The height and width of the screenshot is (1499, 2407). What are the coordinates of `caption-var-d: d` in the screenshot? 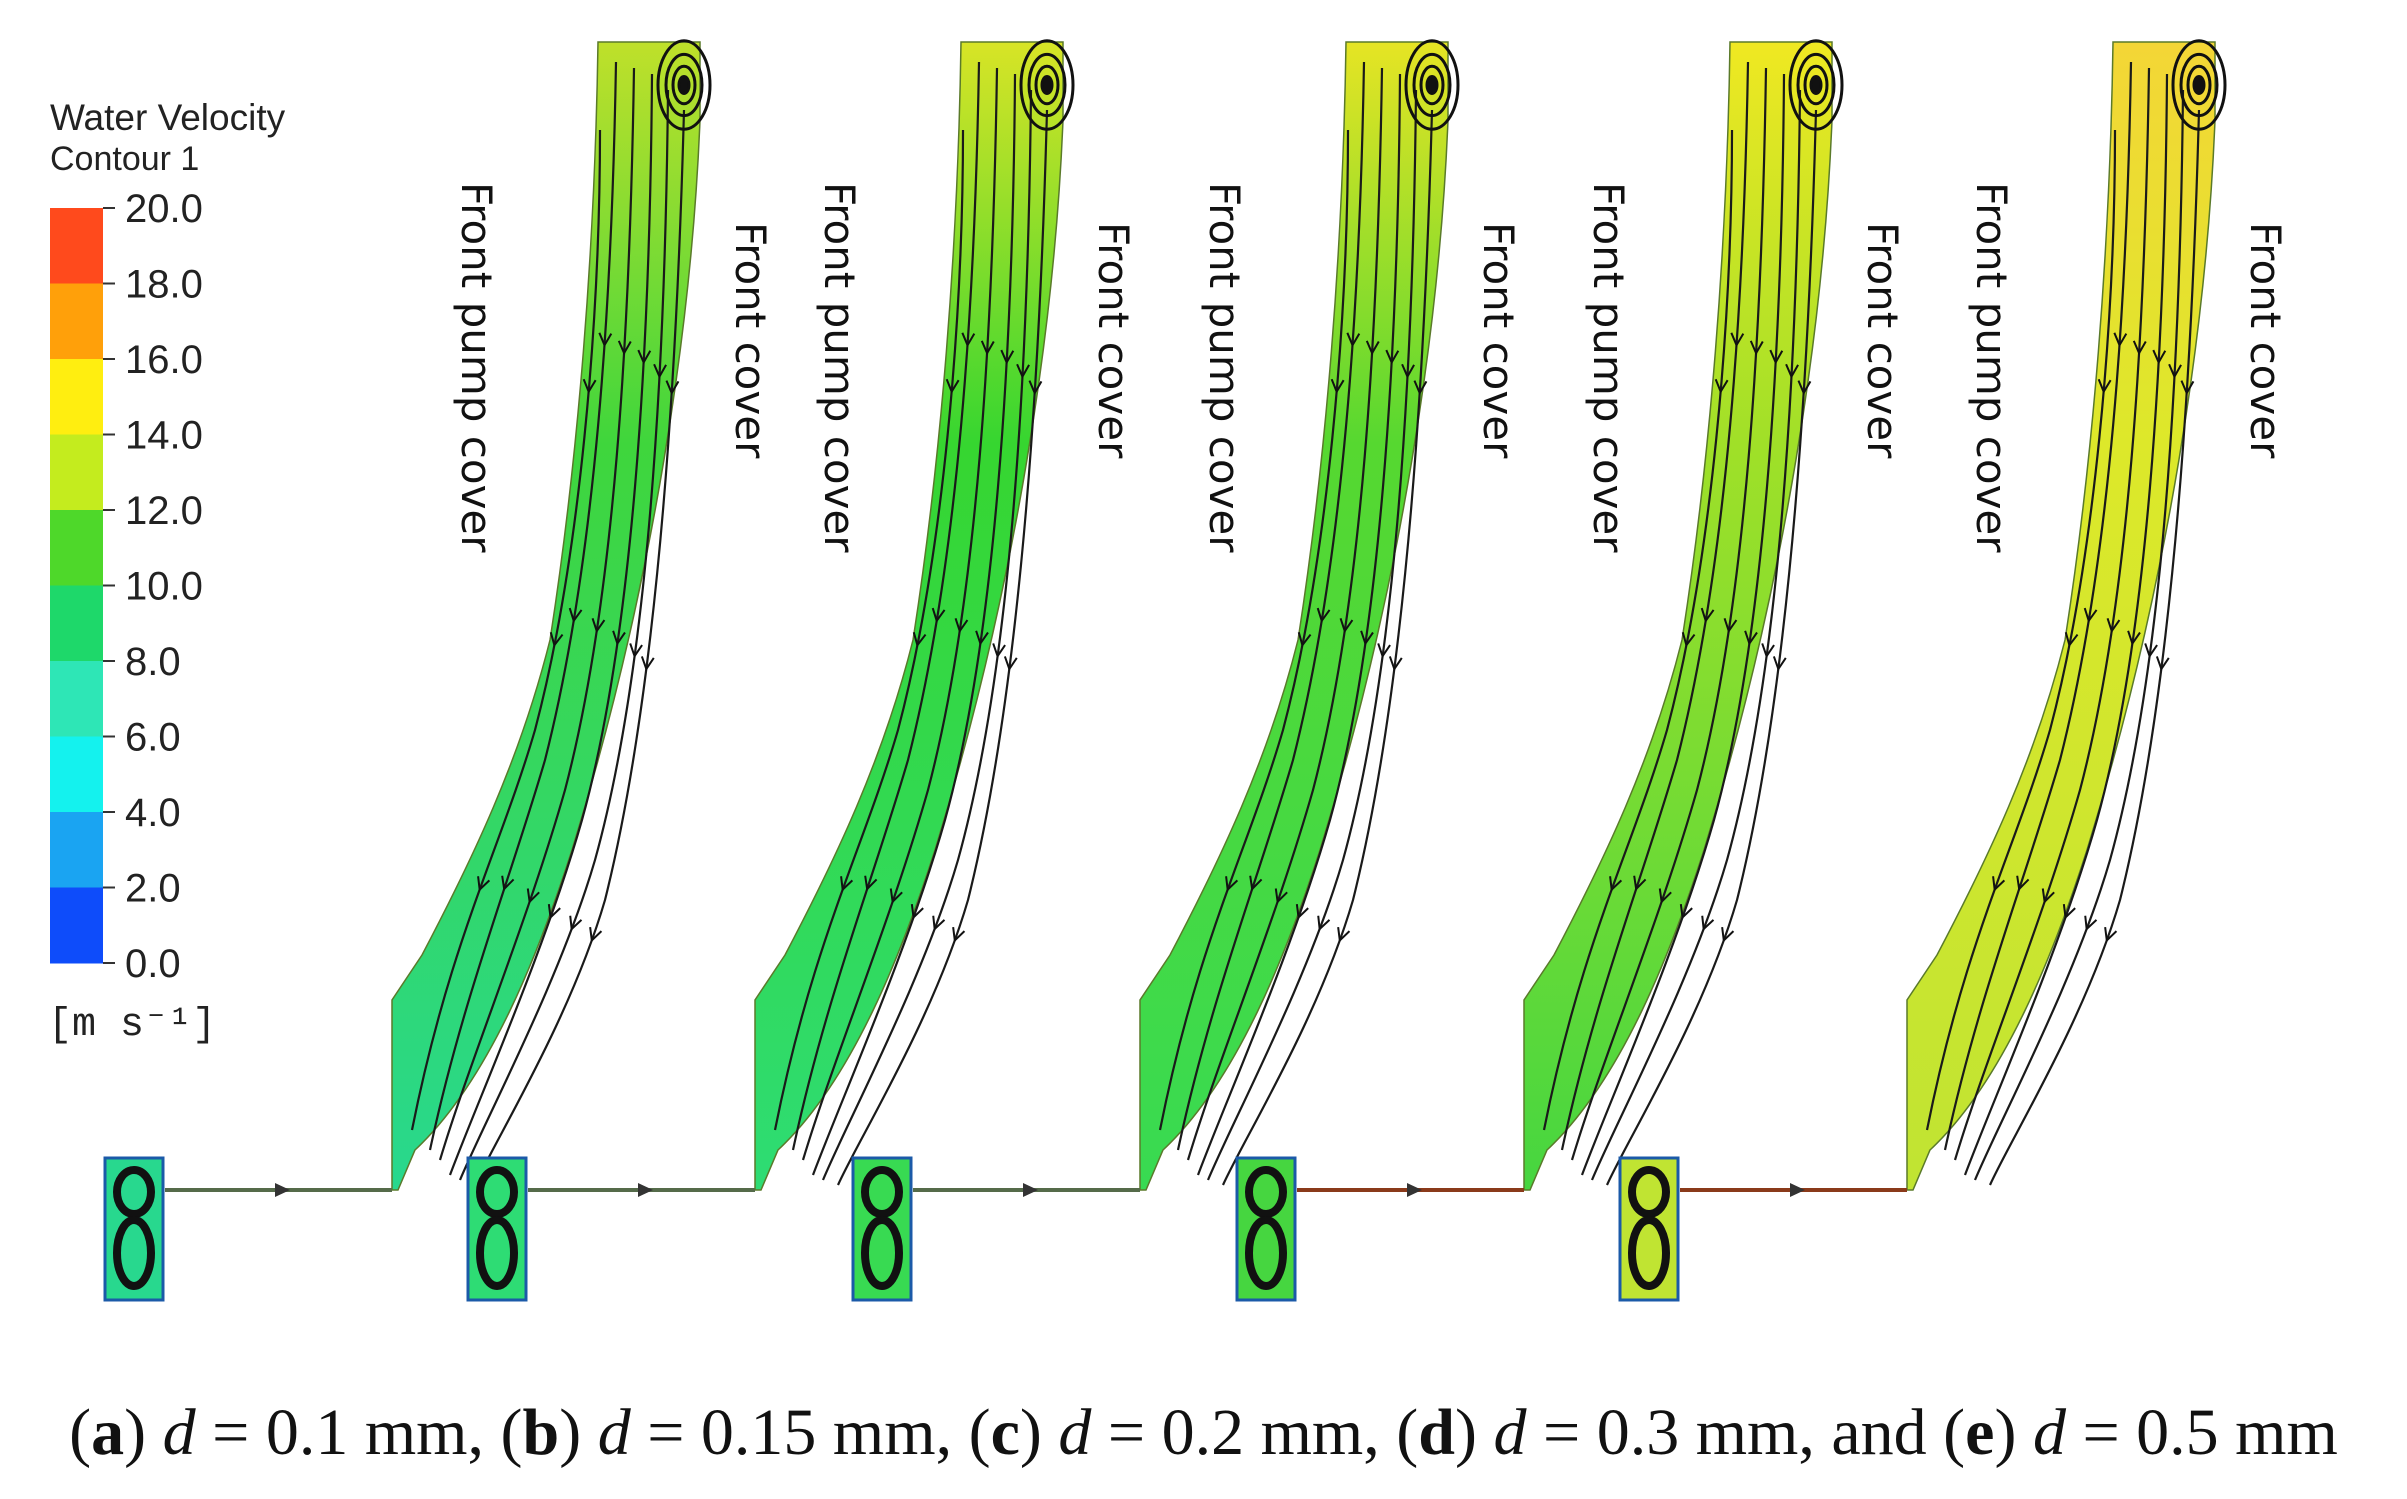 It's located at (1510, 1432).